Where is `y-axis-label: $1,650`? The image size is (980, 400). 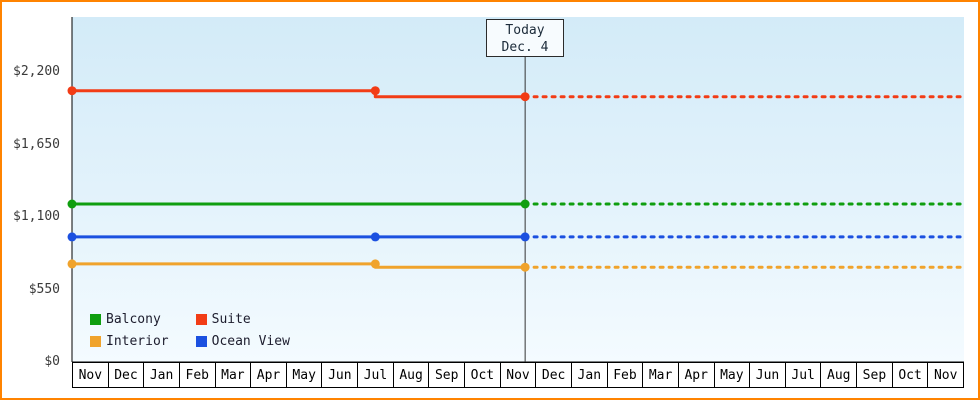
y-axis-label: $1,650 is located at coordinates (36, 144).